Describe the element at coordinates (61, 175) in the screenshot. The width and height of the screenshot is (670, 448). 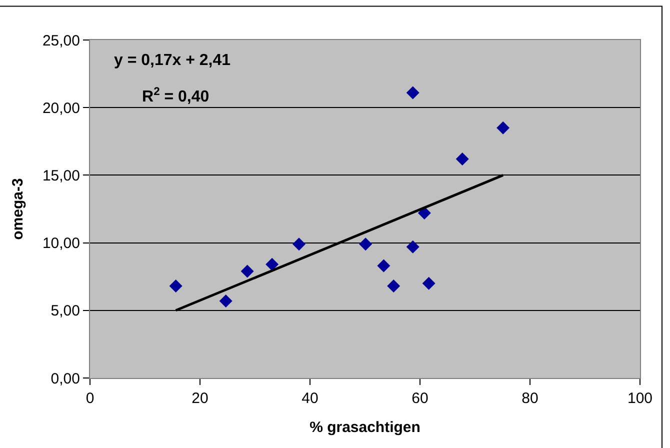
I see `y-tick-label: 15,00` at that location.